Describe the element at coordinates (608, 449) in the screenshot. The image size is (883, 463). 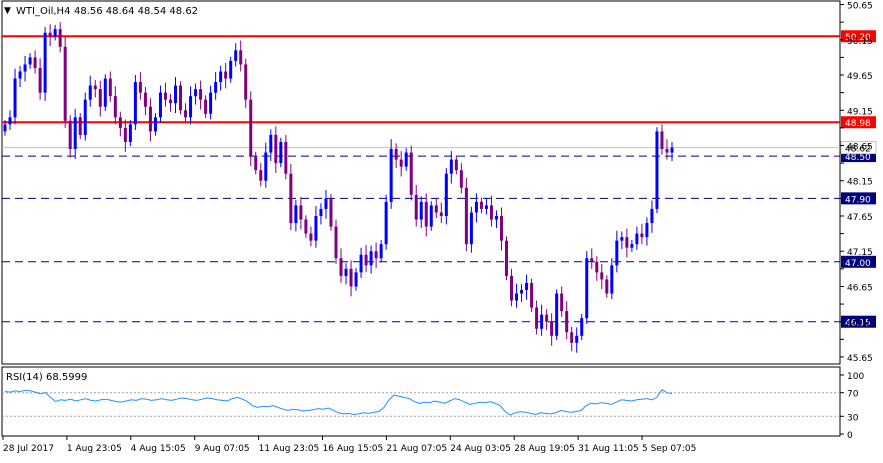
I see `time-axis-label: 31 Aug 11:05` at that location.